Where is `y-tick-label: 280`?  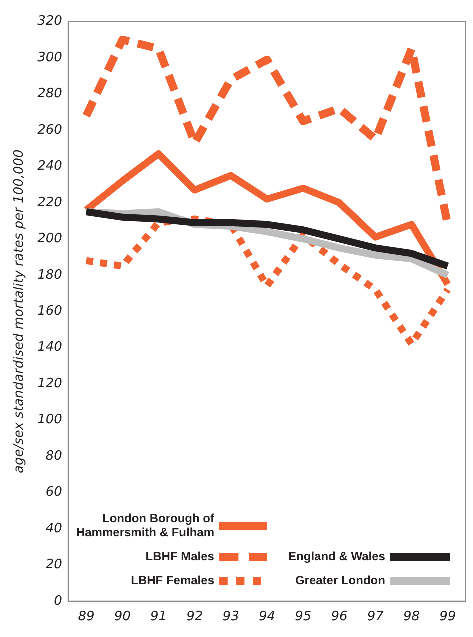
y-tick-label: 280 is located at coordinates (50, 94).